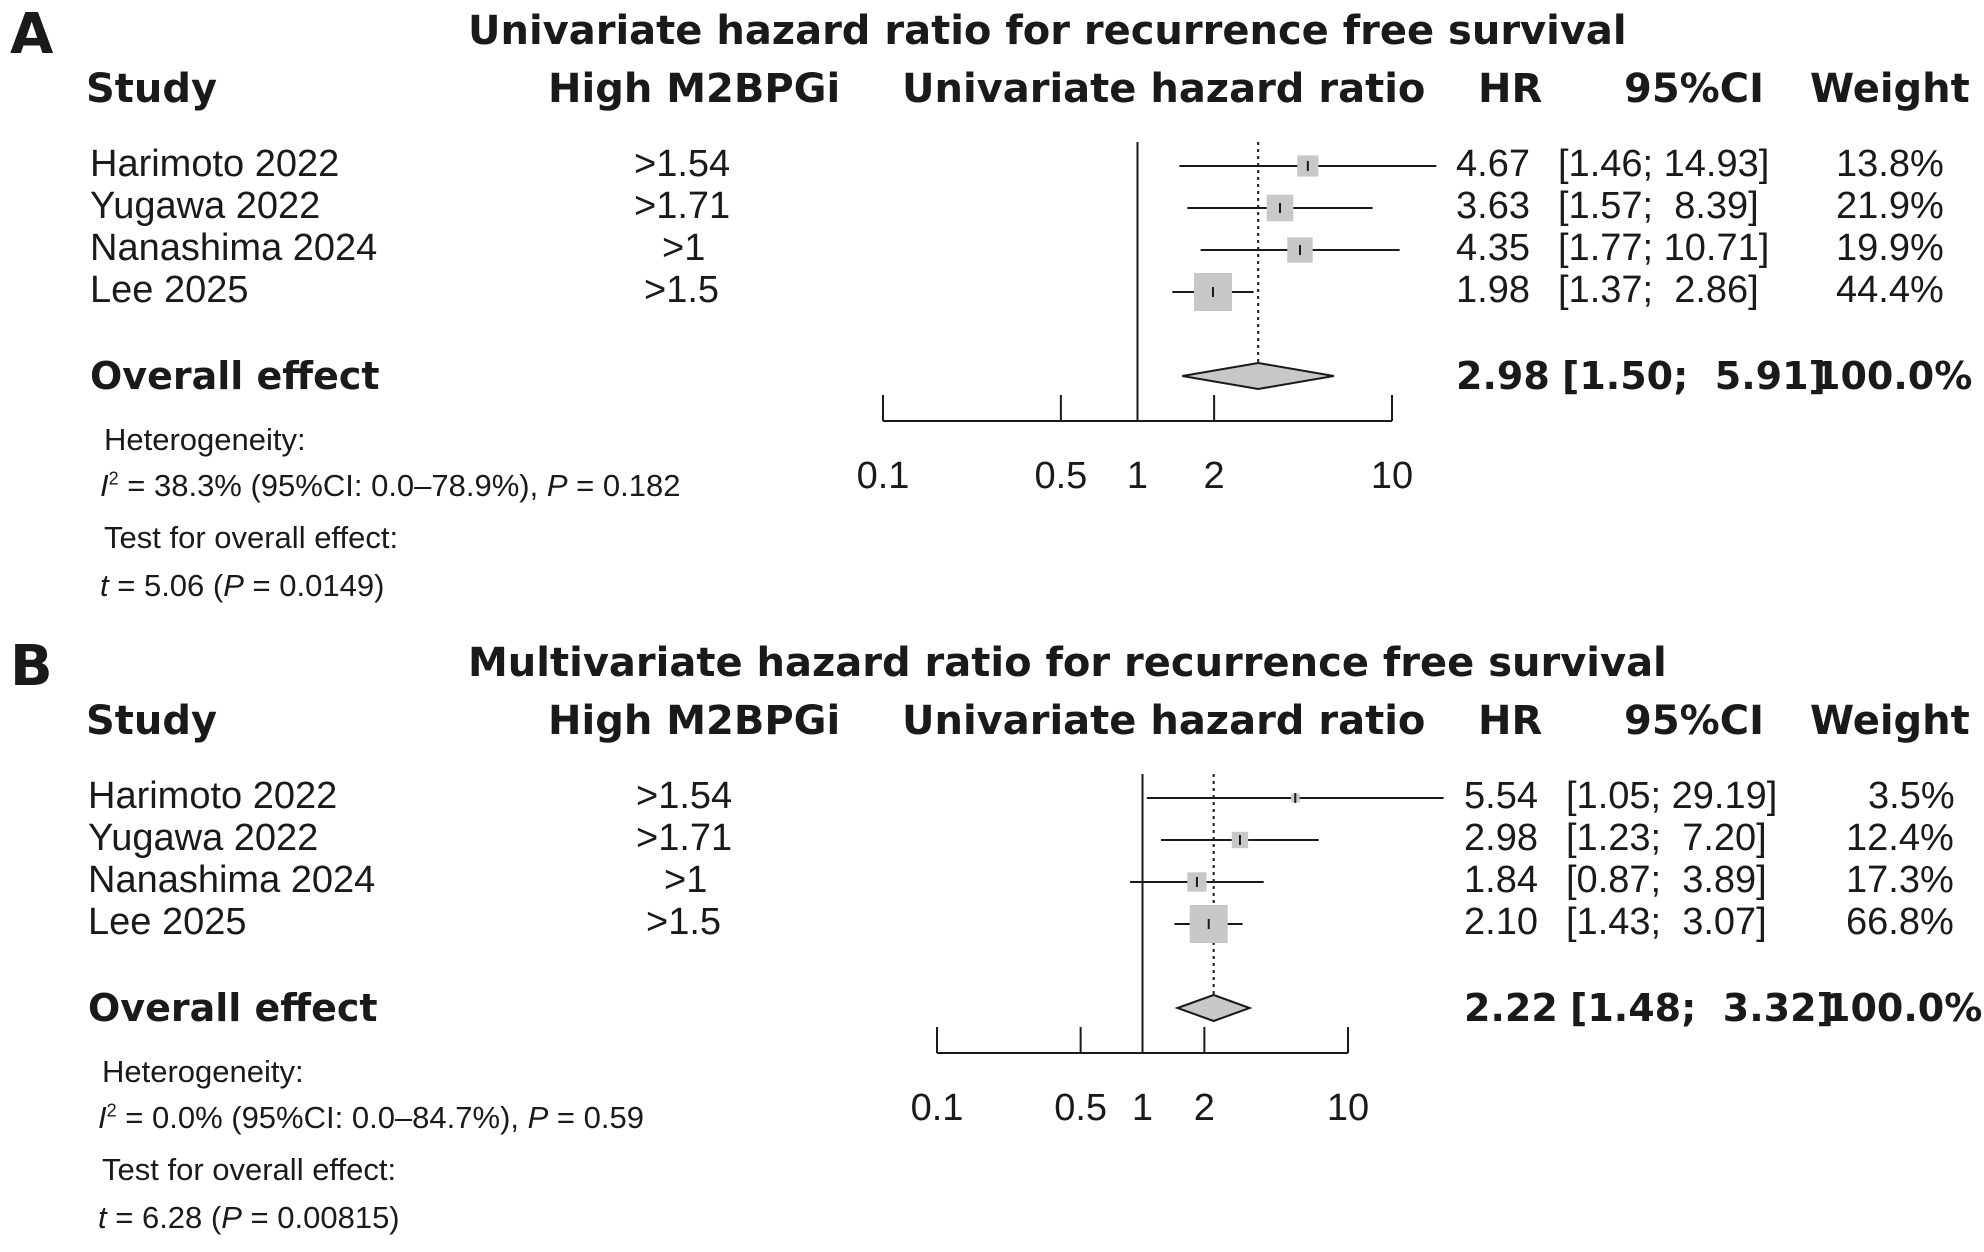 The image size is (1984, 1252). Describe the element at coordinates (111, 1110) in the screenshot. I see `i2-superscript: 2` at that location.